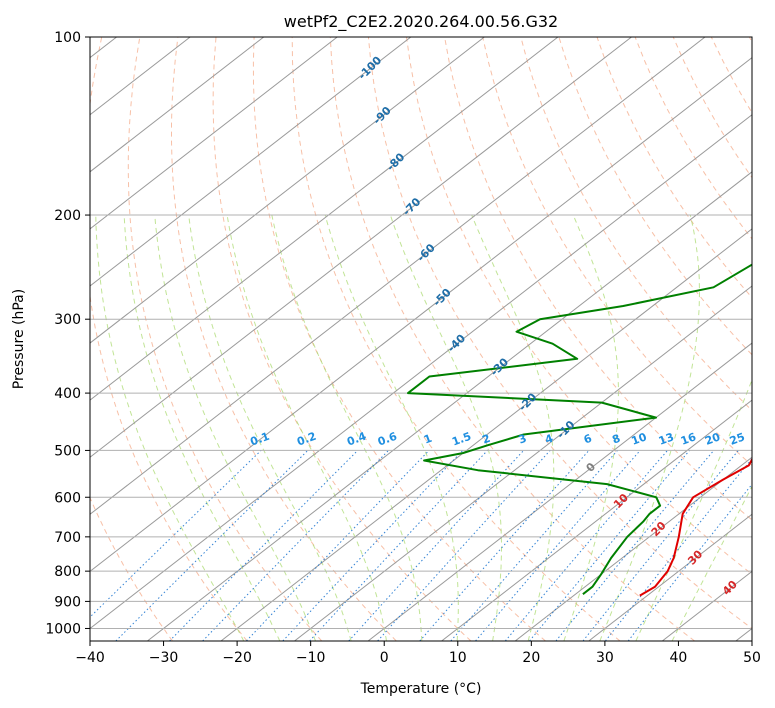 Image resolution: width=775 pixels, height=708 pixels. What do you see at coordinates (63, 629) in the screenshot?
I see `y-tick-label: 1000` at bounding box center [63, 629].